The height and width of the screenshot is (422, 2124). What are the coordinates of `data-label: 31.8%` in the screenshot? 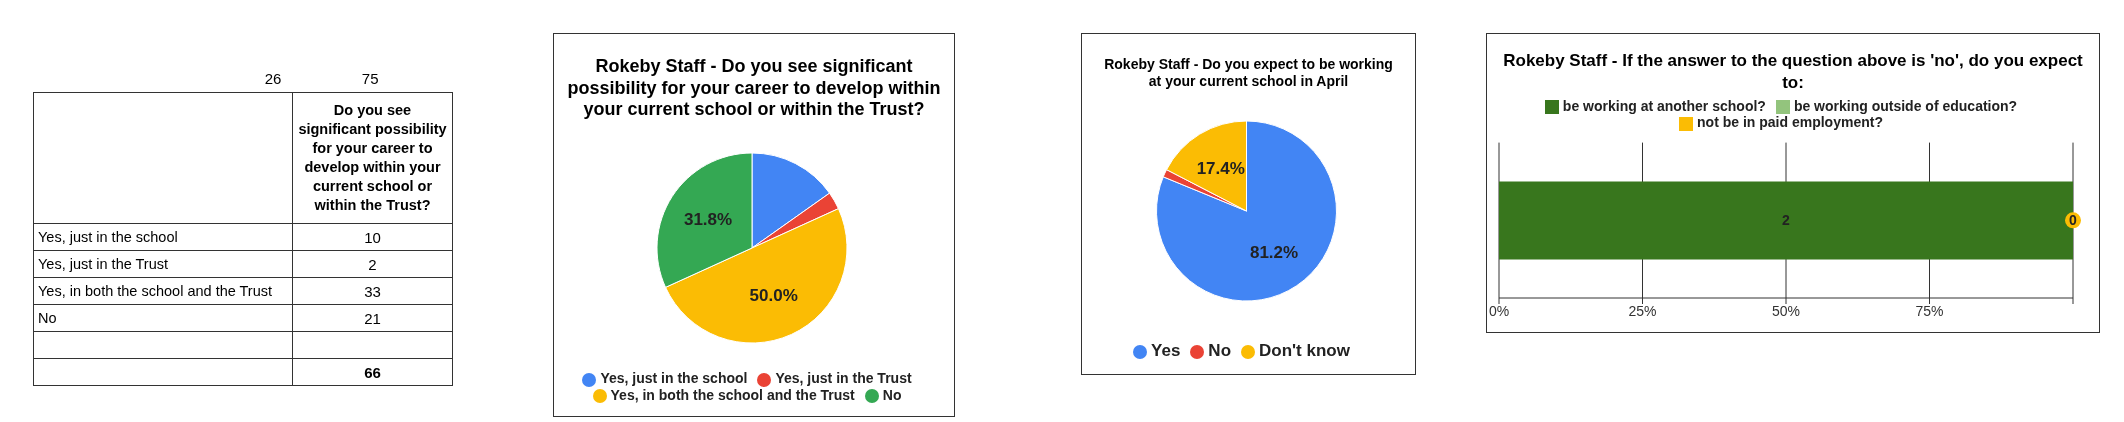 It's located at (708, 220).